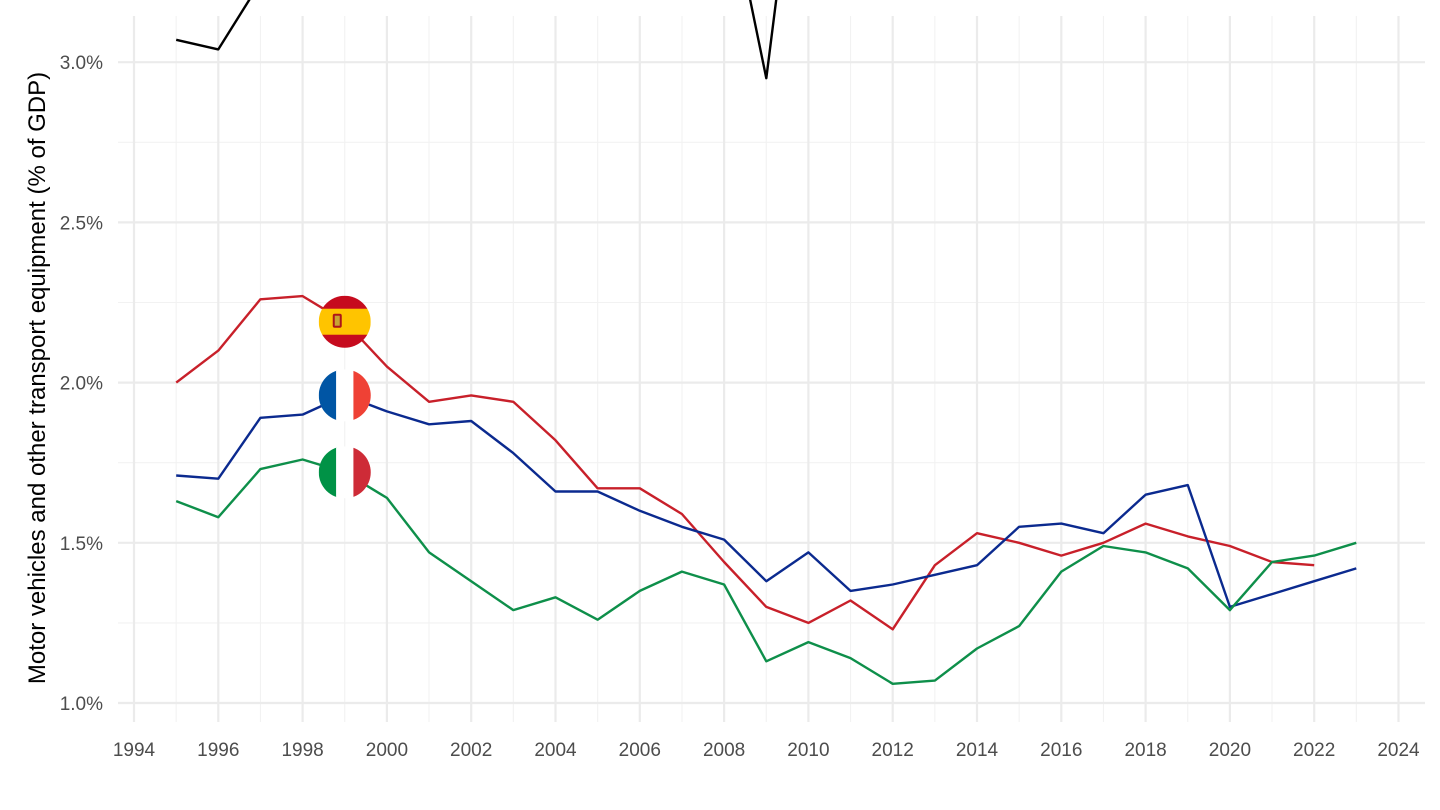 The image size is (1440, 810). I want to click on x-tick-label: 2018, so click(1145, 750).